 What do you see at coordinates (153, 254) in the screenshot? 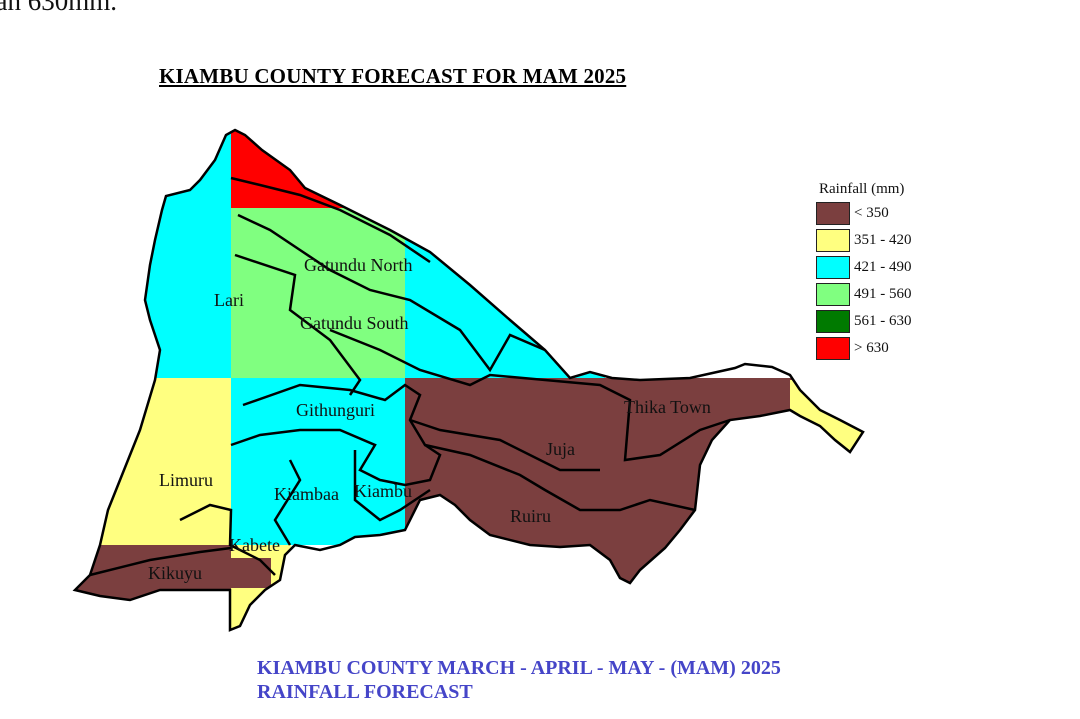
I see `zone-cyan-west` at bounding box center [153, 254].